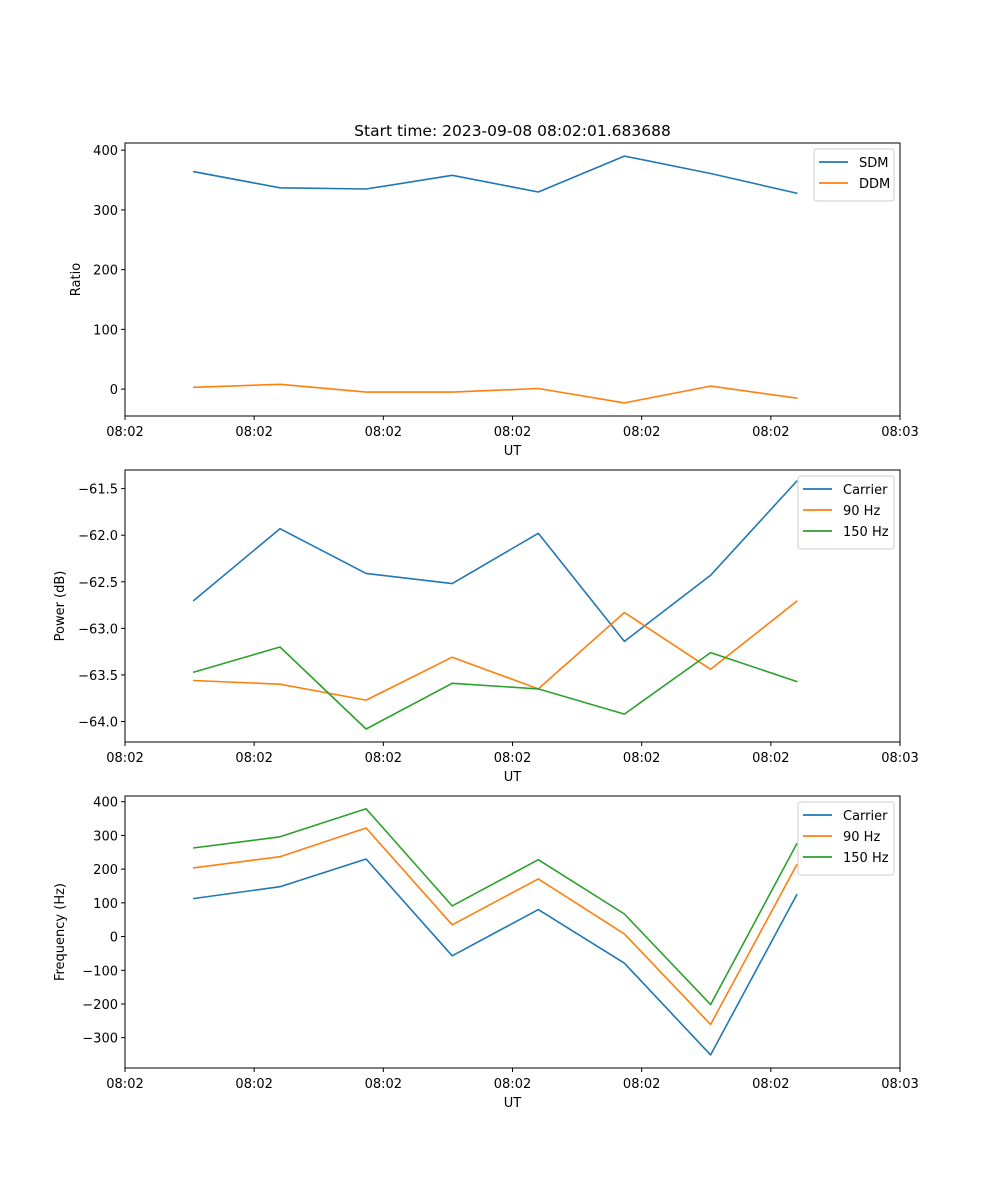 This screenshot has width=1000, height=1200. What do you see at coordinates (98, 723) in the screenshot?
I see `y-tick-label: −64.0` at bounding box center [98, 723].